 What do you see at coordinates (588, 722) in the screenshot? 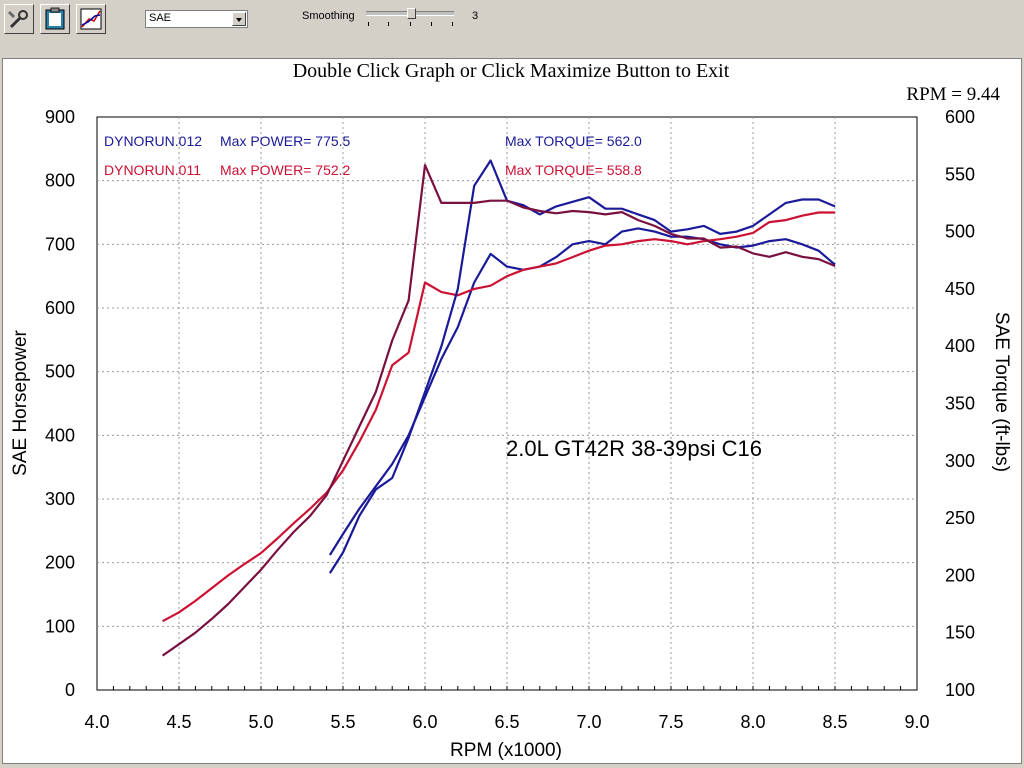
I see `x-tick-label: 7.0` at bounding box center [588, 722].